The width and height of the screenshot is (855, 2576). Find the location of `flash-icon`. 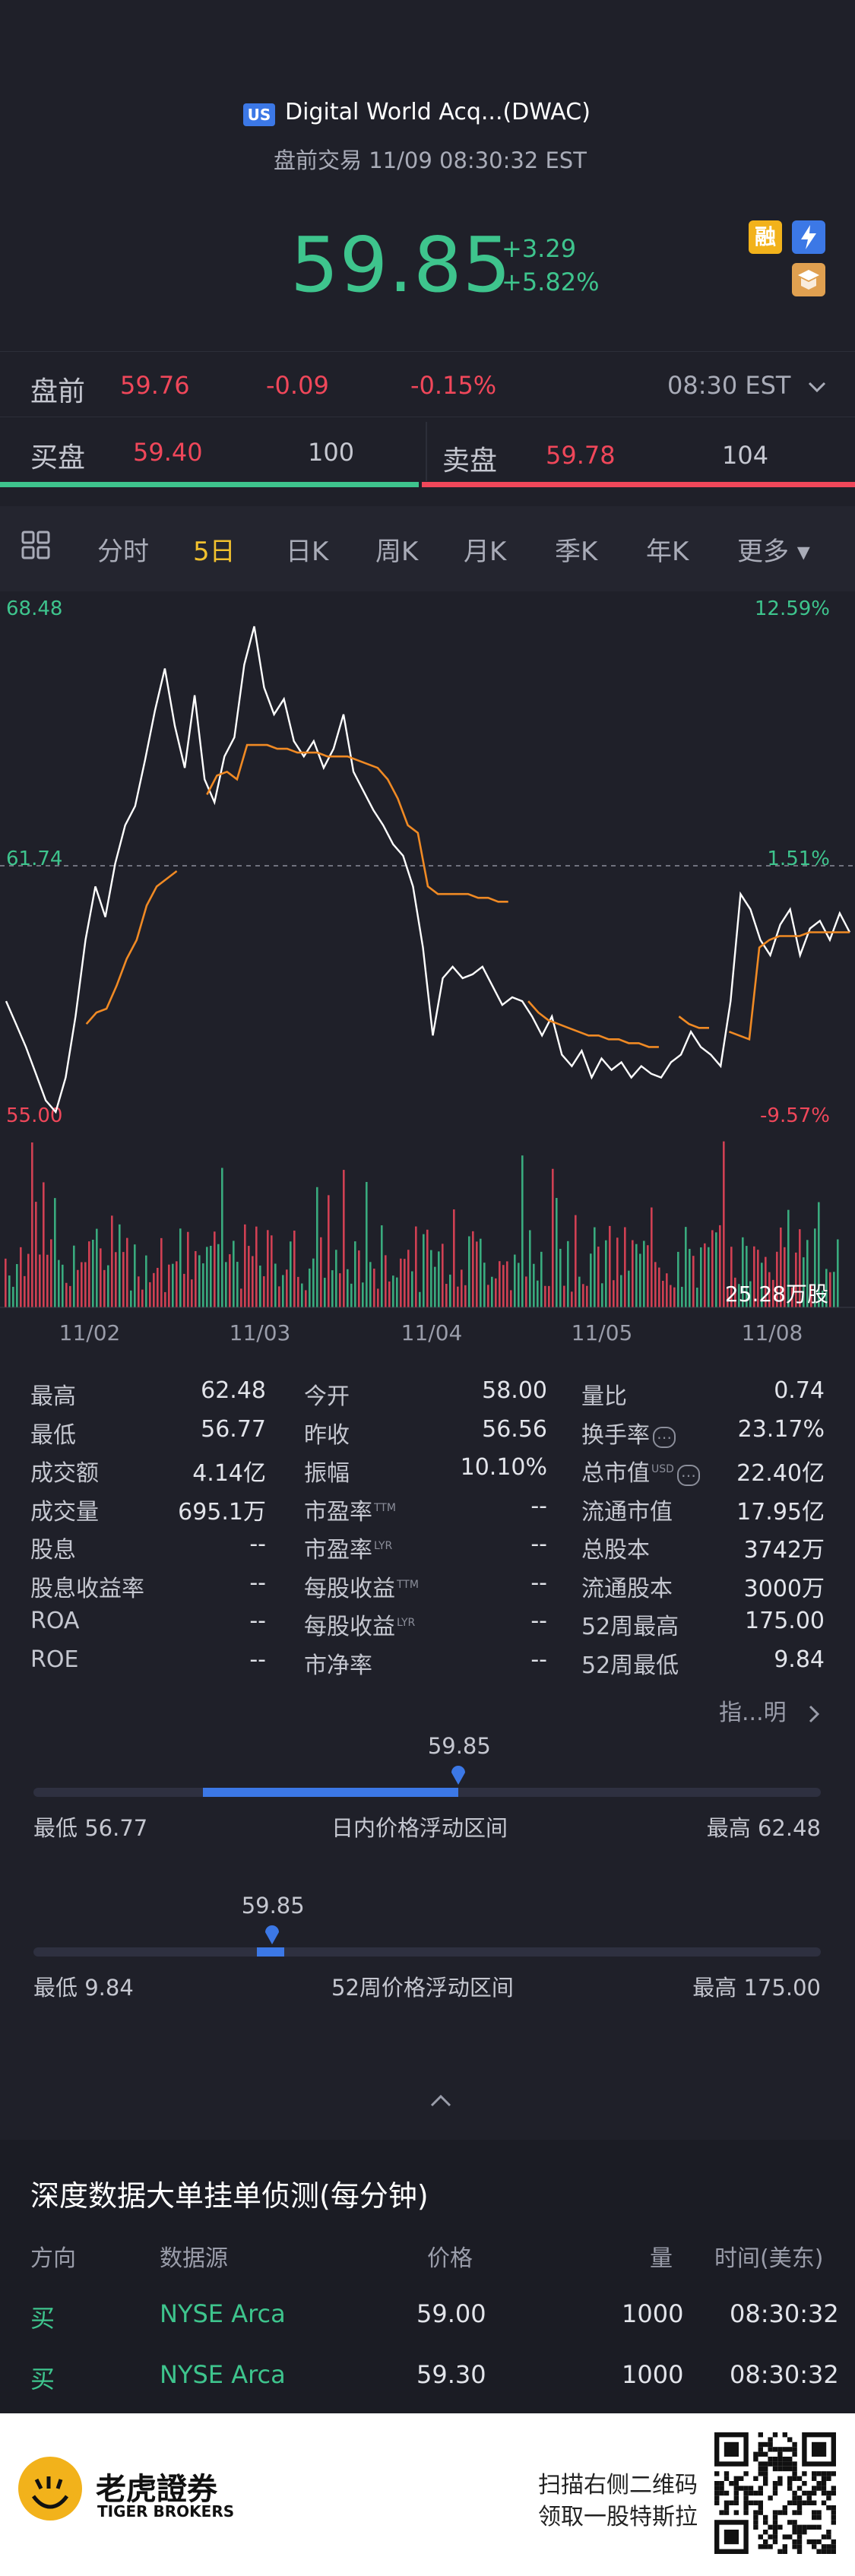

flash-icon is located at coordinates (809, 237).